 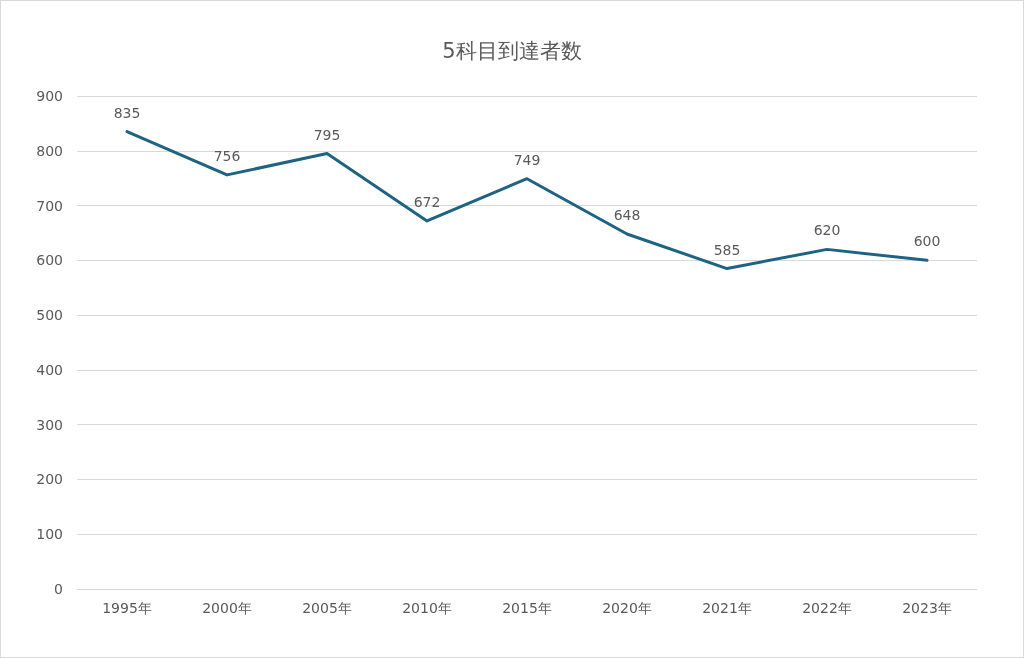 I want to click on y-tick-label: 800, so click(x=49, y=150).